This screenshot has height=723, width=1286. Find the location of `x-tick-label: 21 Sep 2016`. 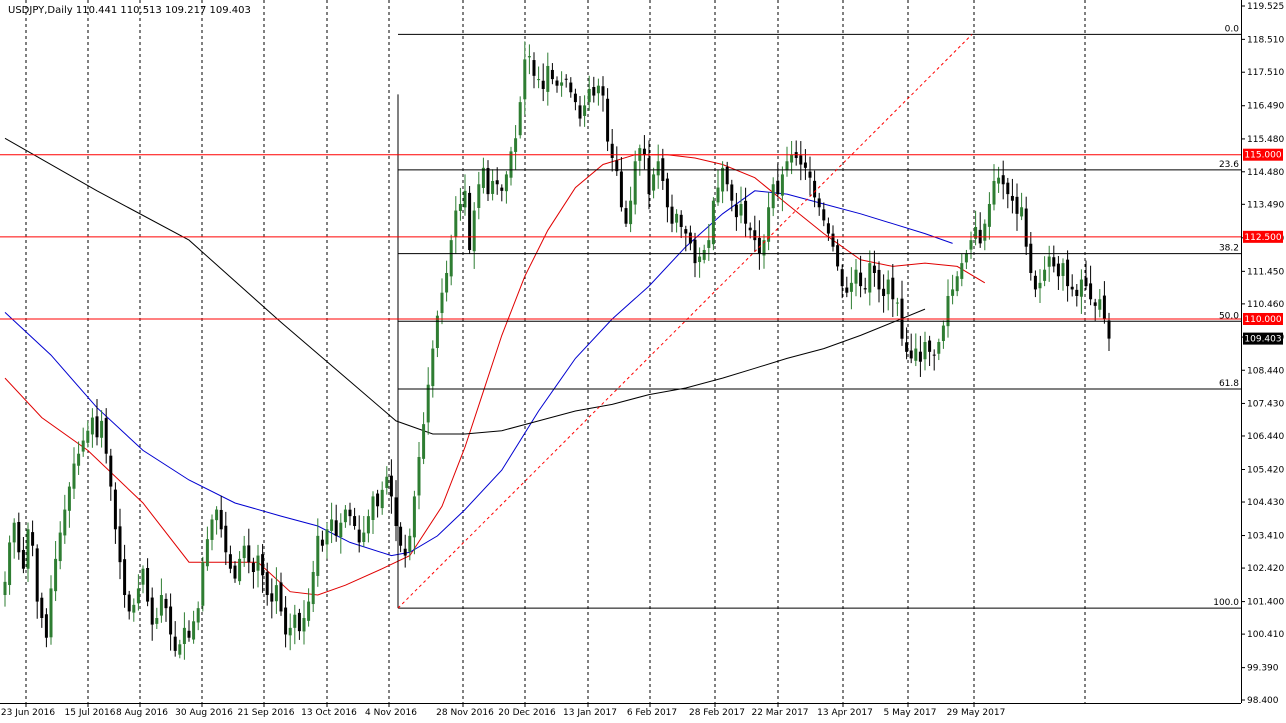

x-tick-label: 21 Sep 2016 is located at coordinates (265, 713).